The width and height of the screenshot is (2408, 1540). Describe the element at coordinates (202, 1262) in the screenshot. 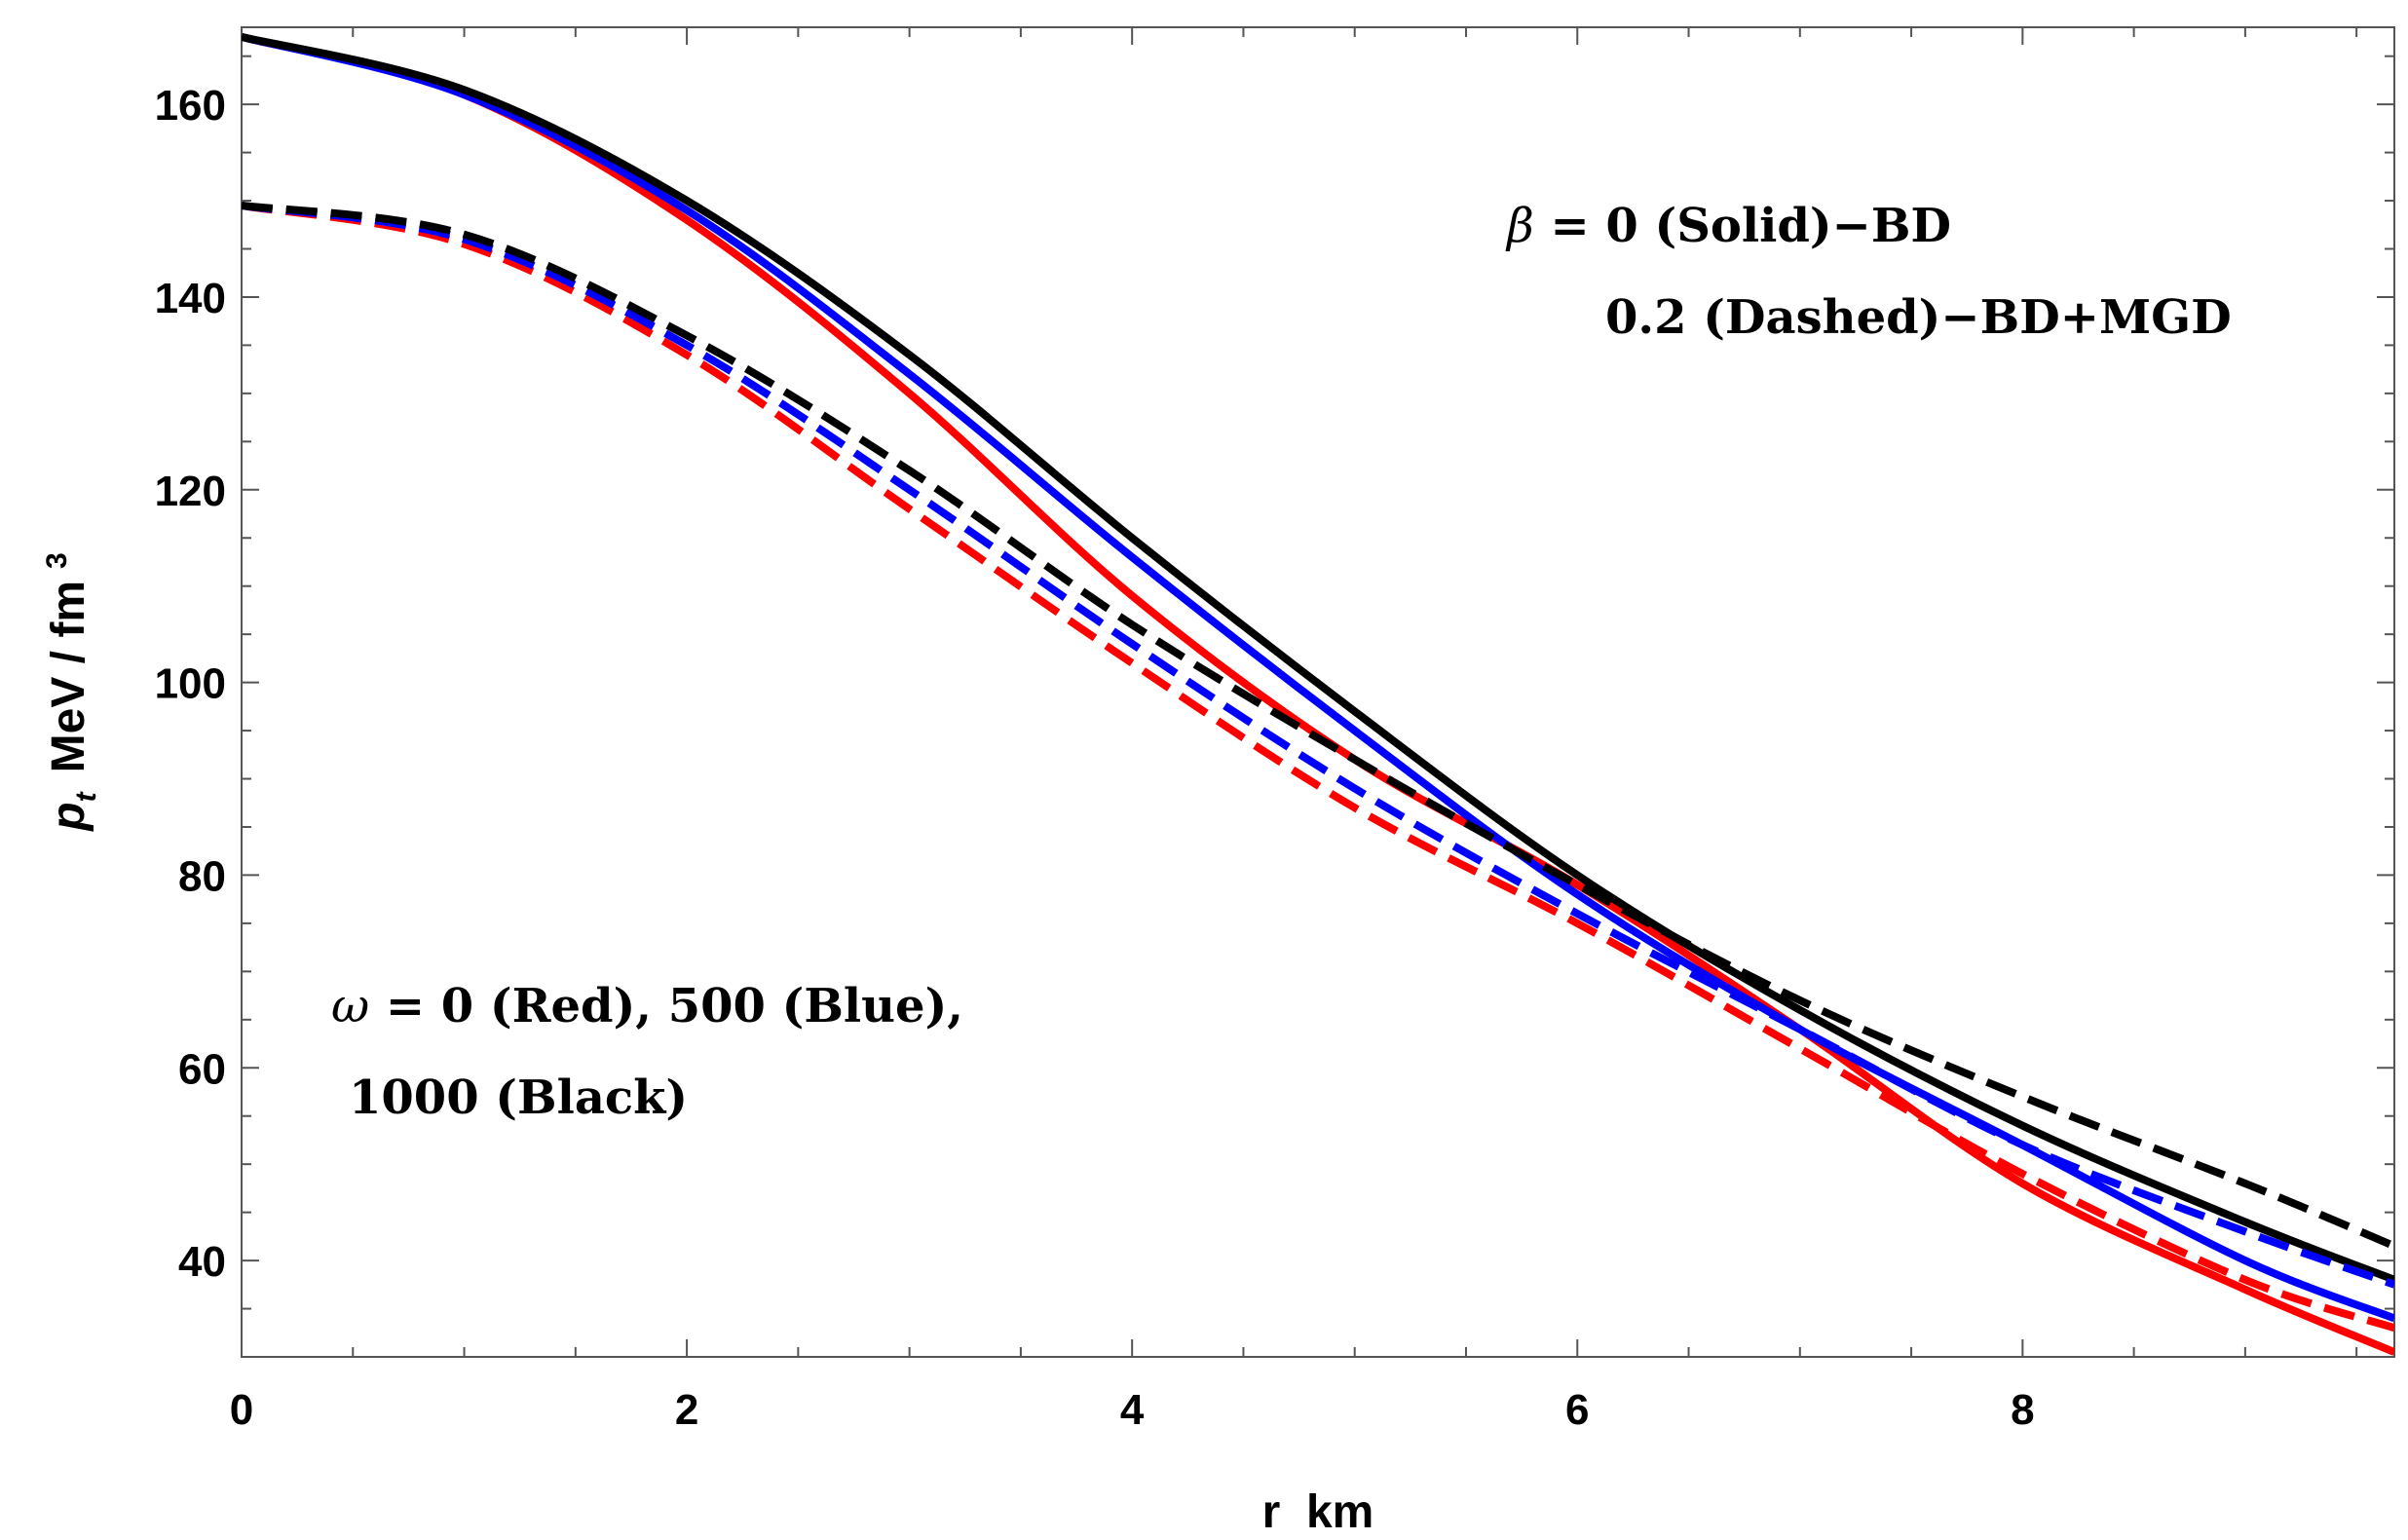

I see `y-tick-label: 40` at that location.